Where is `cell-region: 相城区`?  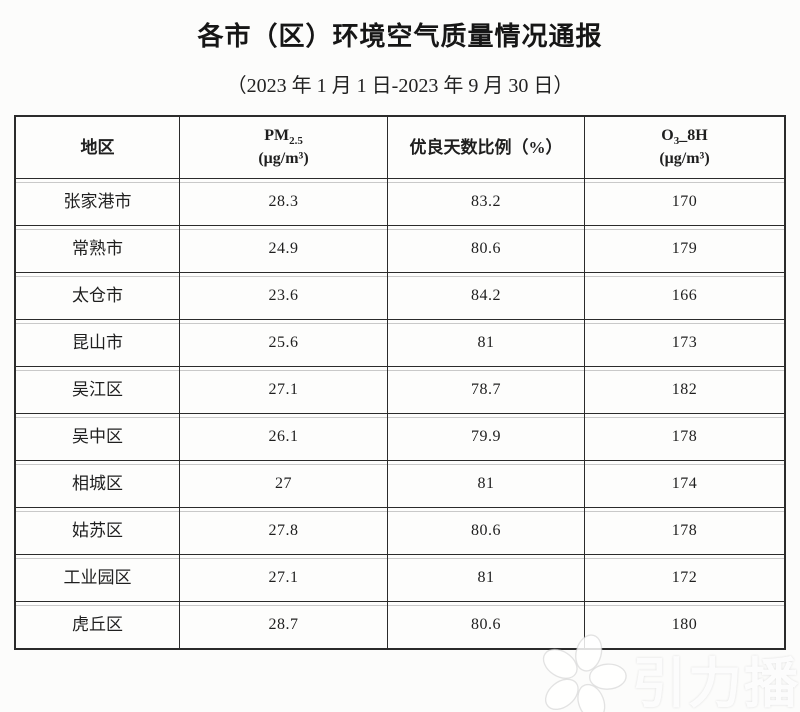 cell-region: 相城区 is located at coordinates (97, 484).